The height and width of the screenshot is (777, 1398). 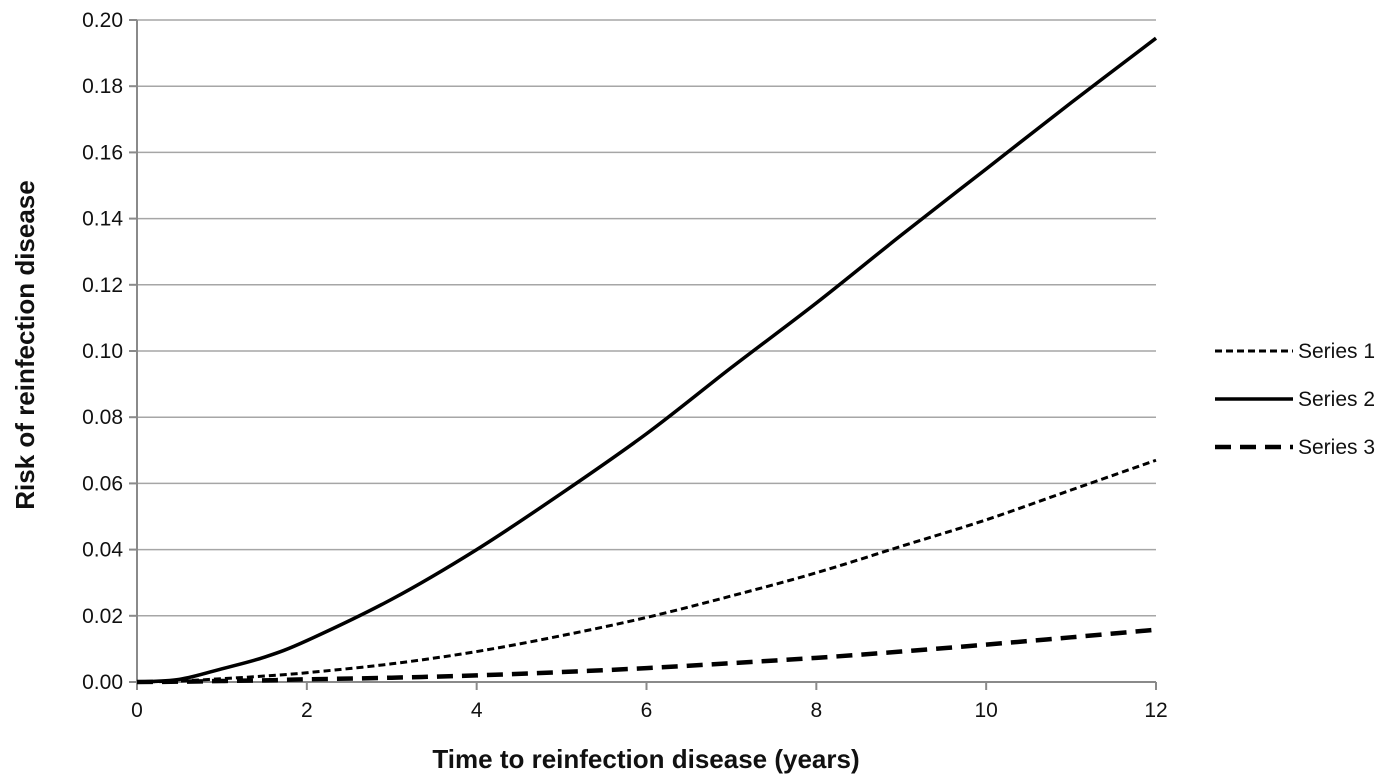 What do you see at coordinates (102, 483) in the screenshot?
I see `y-tick-label: 0.06` at bounding box center [102, 483].